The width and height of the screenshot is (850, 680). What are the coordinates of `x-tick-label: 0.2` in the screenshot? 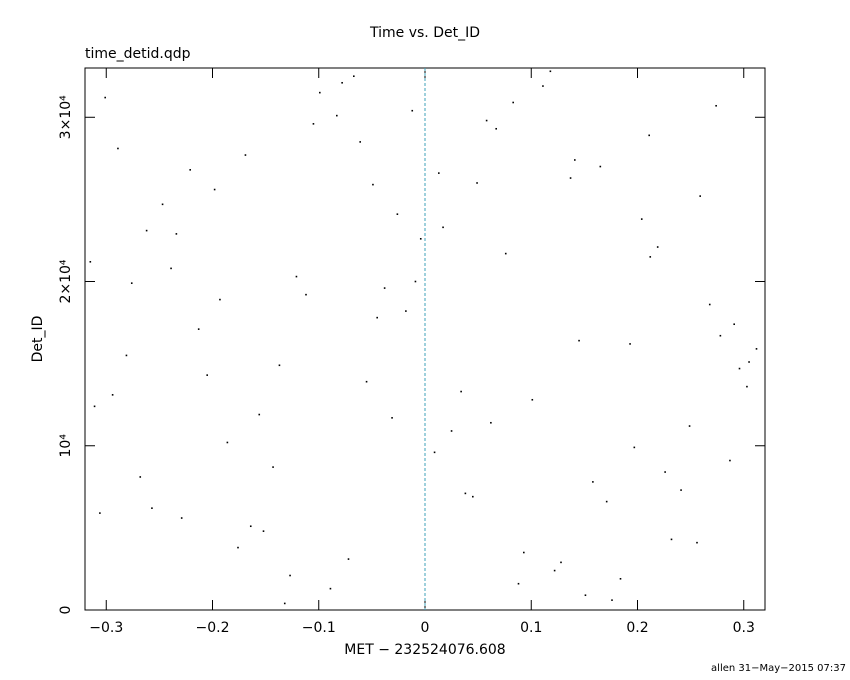 It's located at (637, 628).